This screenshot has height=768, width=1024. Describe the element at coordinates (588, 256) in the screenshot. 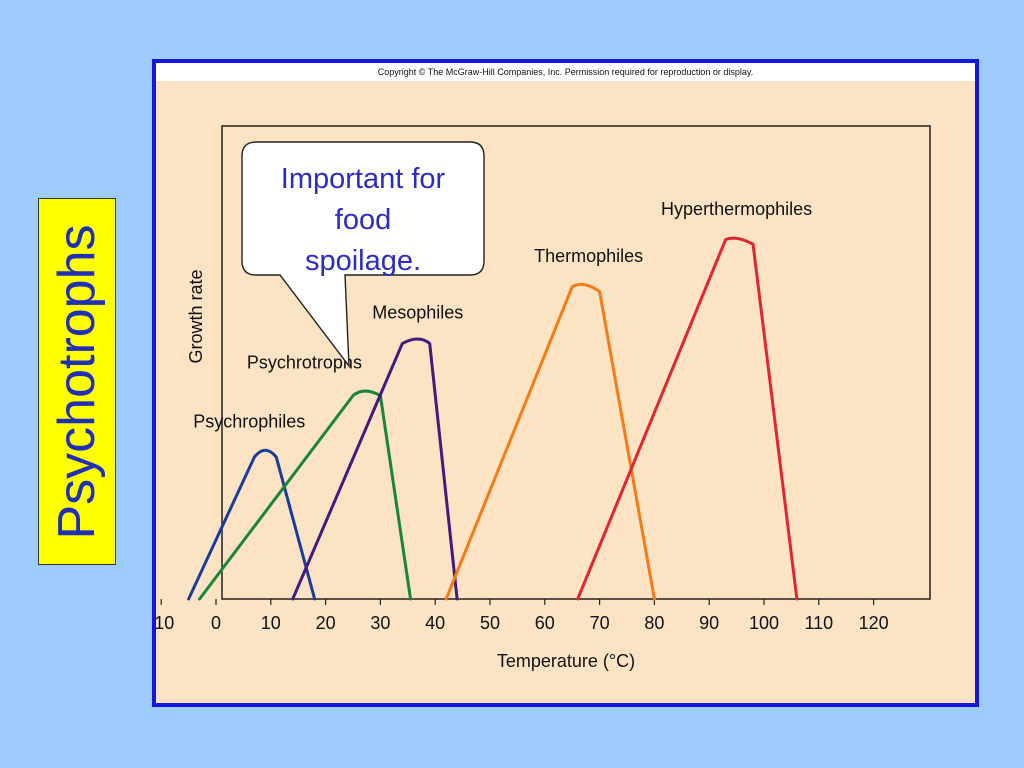

I see `series-label-thermophiles: Thermophiles` at that location.